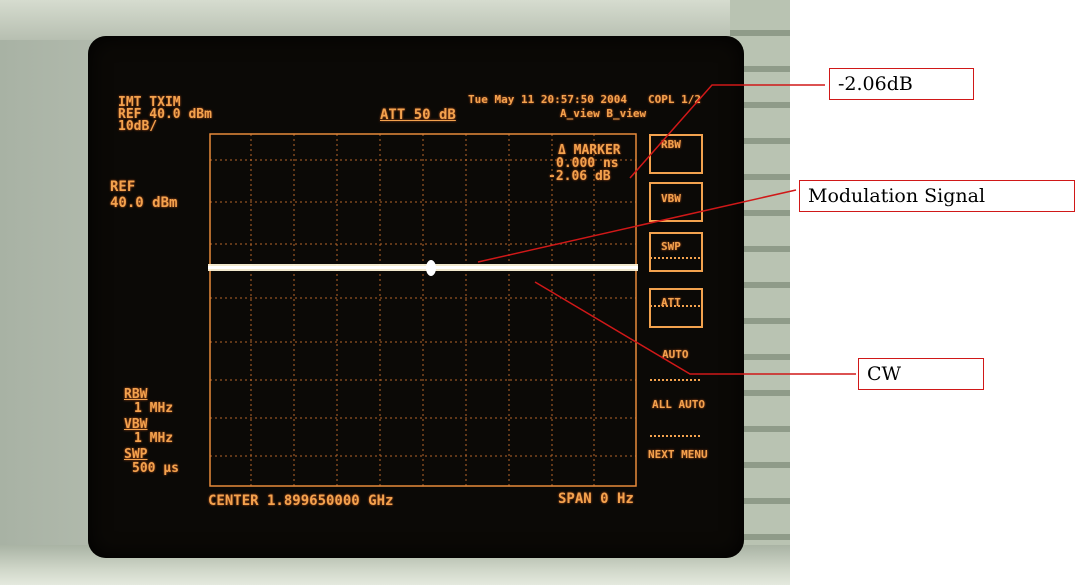 The width and height of the screenshot is (1081, 585). I want to click on page-indicator: COPL 1/2, so click(674, 99).